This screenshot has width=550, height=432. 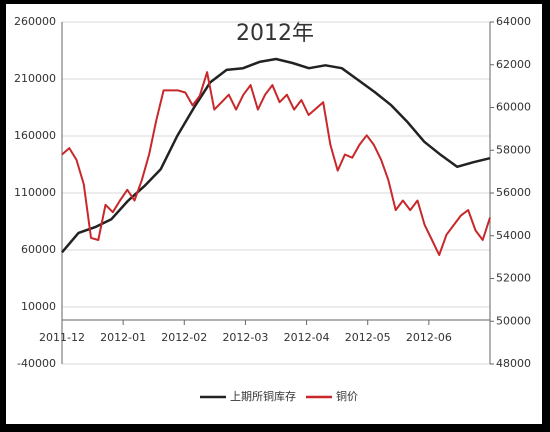 I want to click on y2-tick-label: 60000, so click(x=513, y=107).